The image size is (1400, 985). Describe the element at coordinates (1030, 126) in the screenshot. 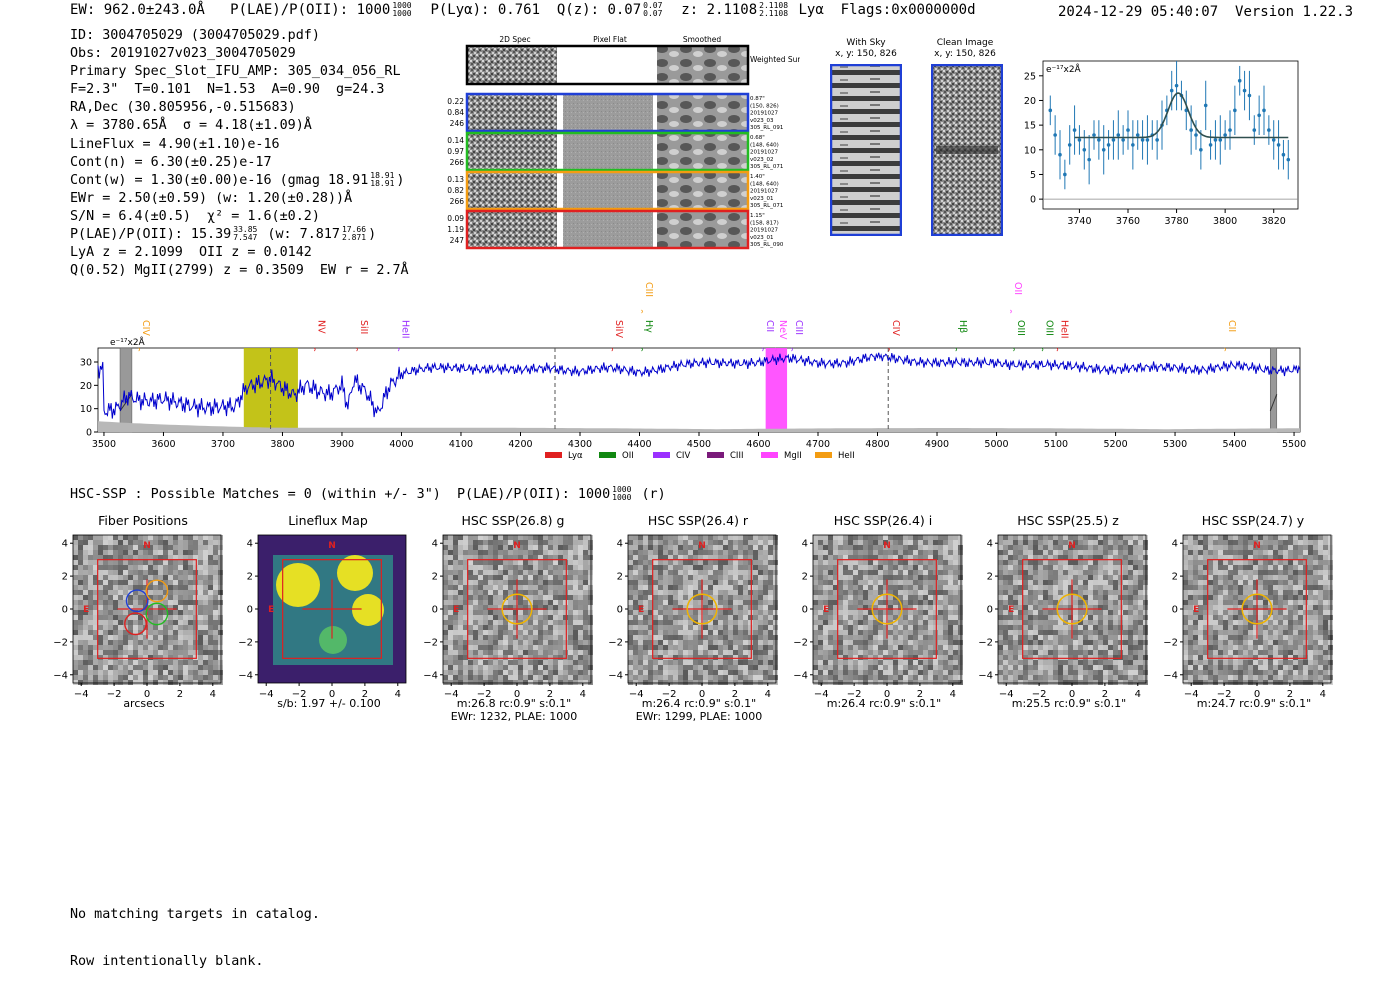

I see `zoom-y-tick-label: 15` at that location.